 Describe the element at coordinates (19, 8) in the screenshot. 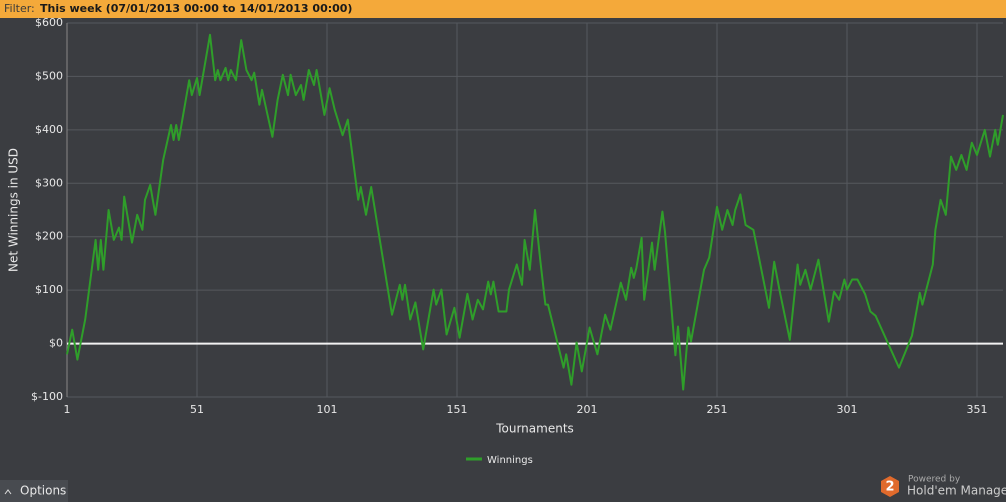

I see `filter-label: Filter:` at that location.